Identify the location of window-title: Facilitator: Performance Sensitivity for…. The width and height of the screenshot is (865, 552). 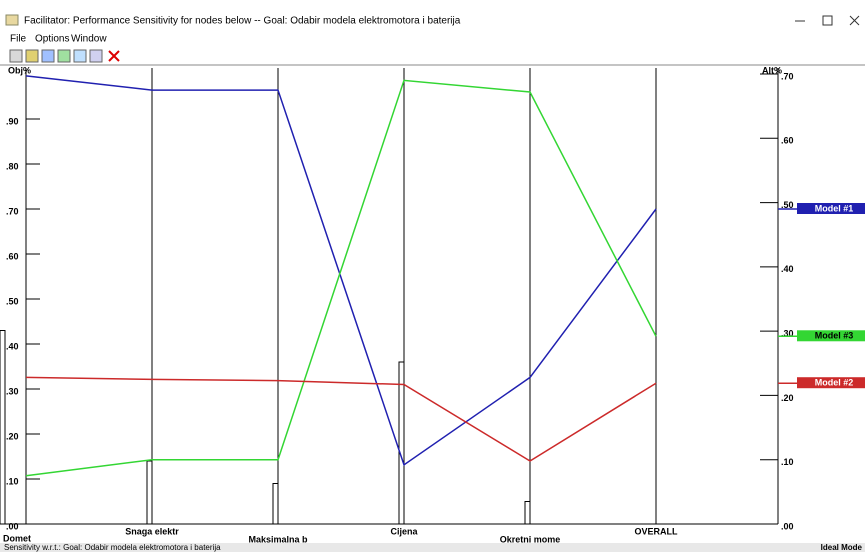
(242, 21).